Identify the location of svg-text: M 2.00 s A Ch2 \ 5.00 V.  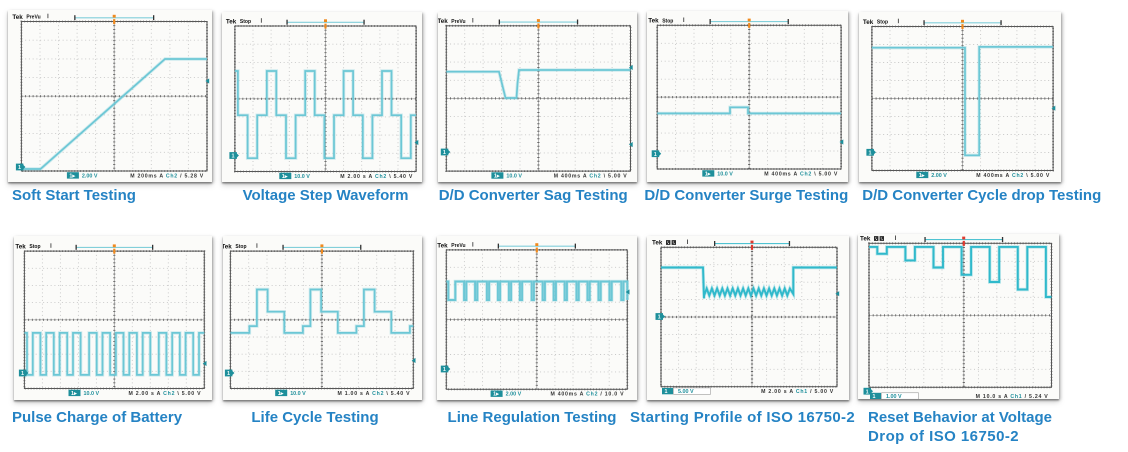
(164, 393).